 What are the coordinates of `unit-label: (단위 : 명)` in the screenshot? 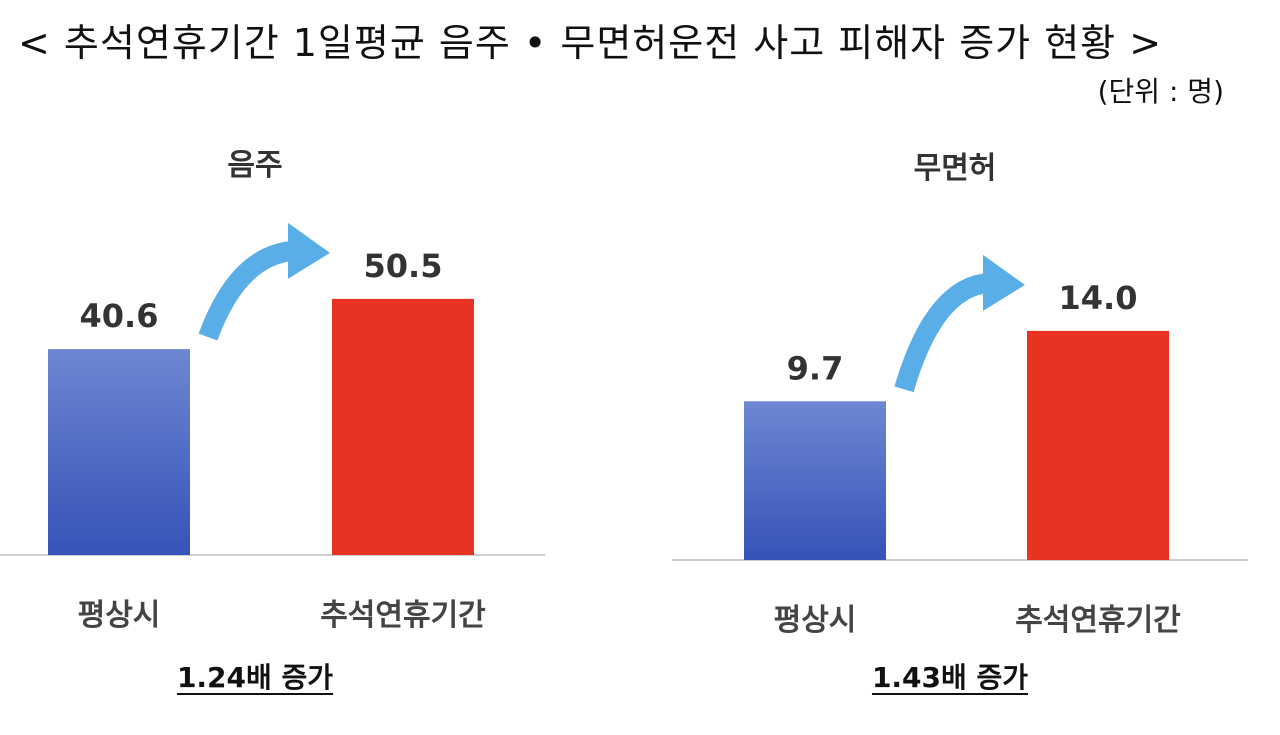 It's located at (1160, 91).